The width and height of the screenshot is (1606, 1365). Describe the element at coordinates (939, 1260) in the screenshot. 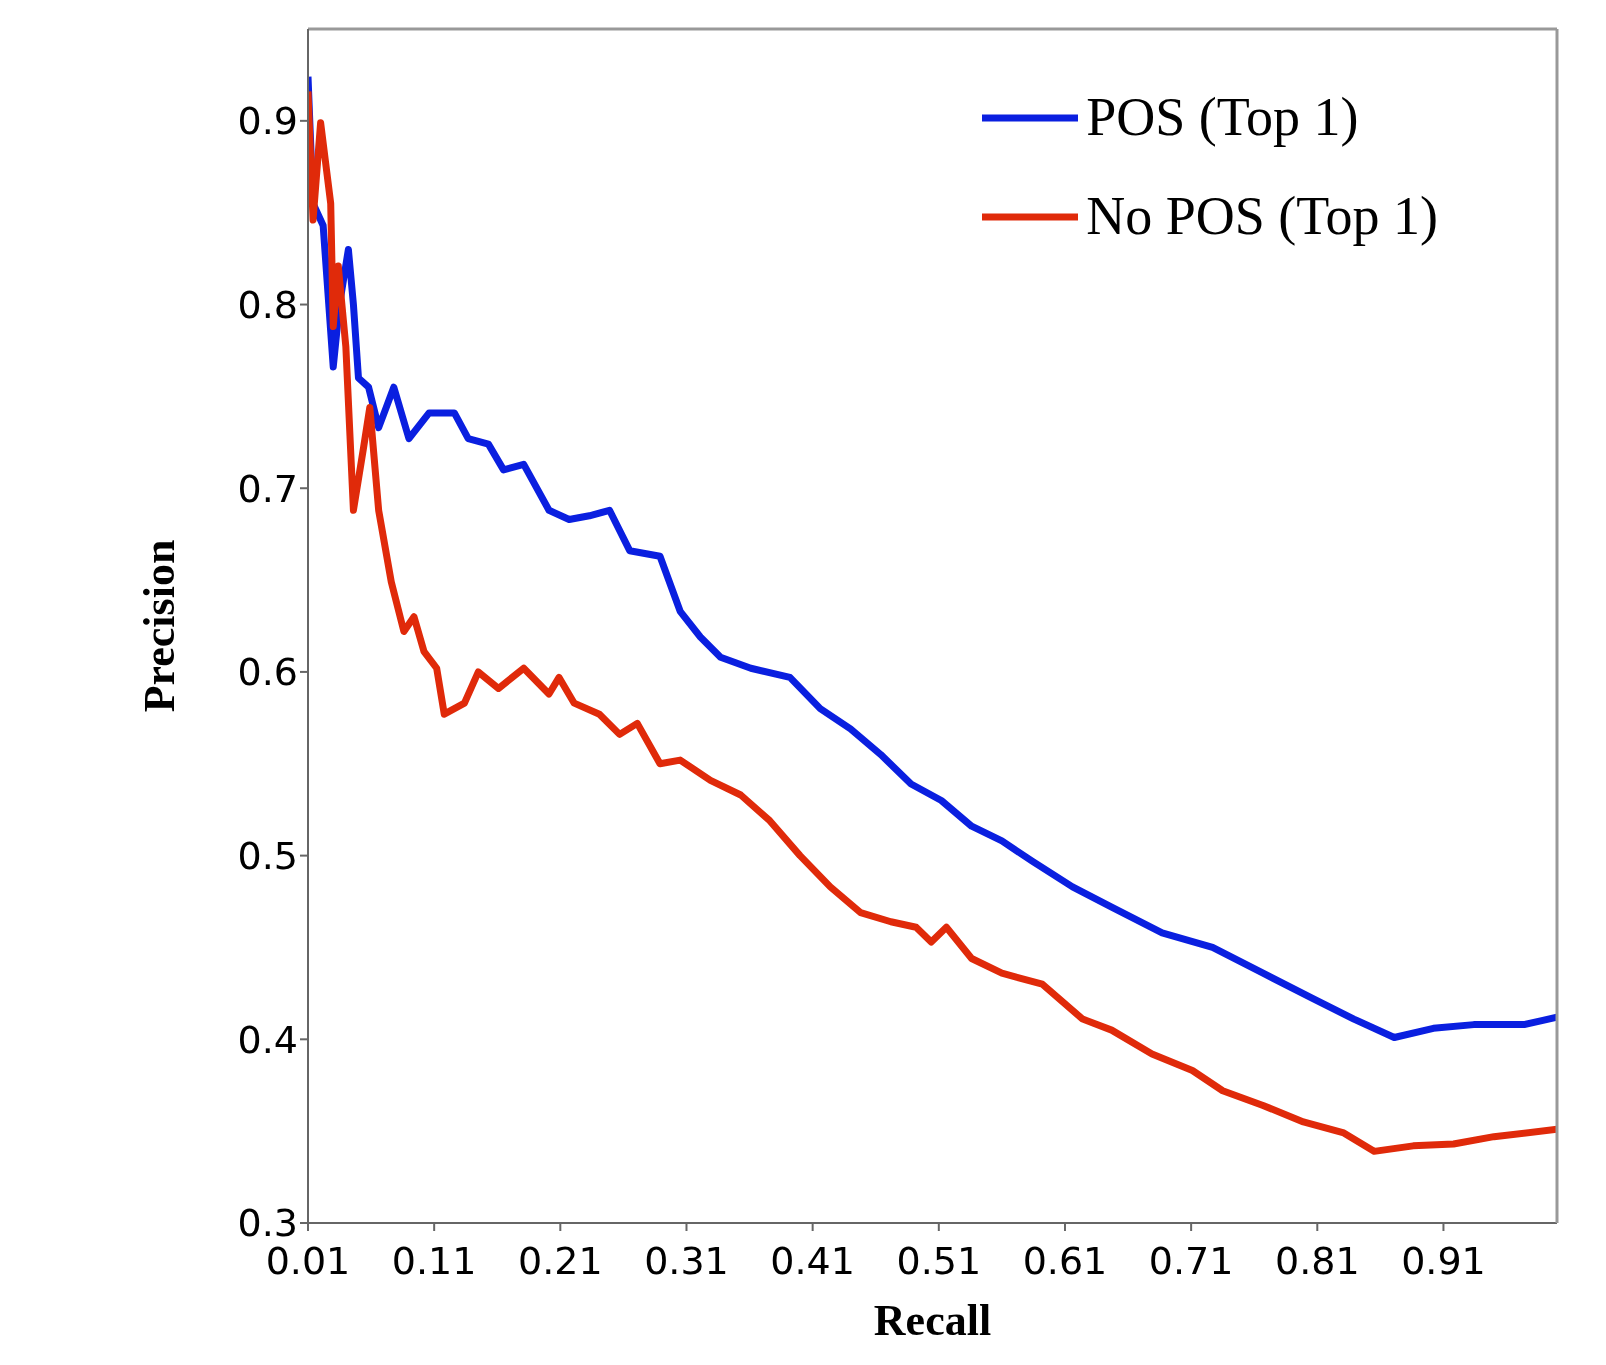

I see `x-tick-label: 0.51` at that location.